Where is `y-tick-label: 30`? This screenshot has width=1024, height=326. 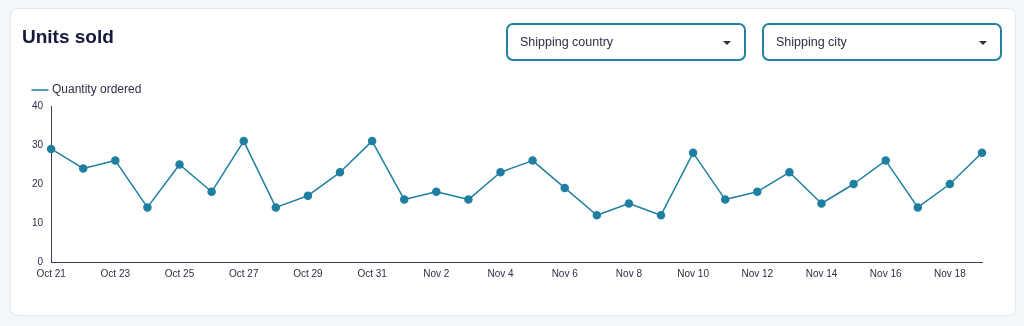 y-tick-label: 30 is located at coordinates (38, 144).